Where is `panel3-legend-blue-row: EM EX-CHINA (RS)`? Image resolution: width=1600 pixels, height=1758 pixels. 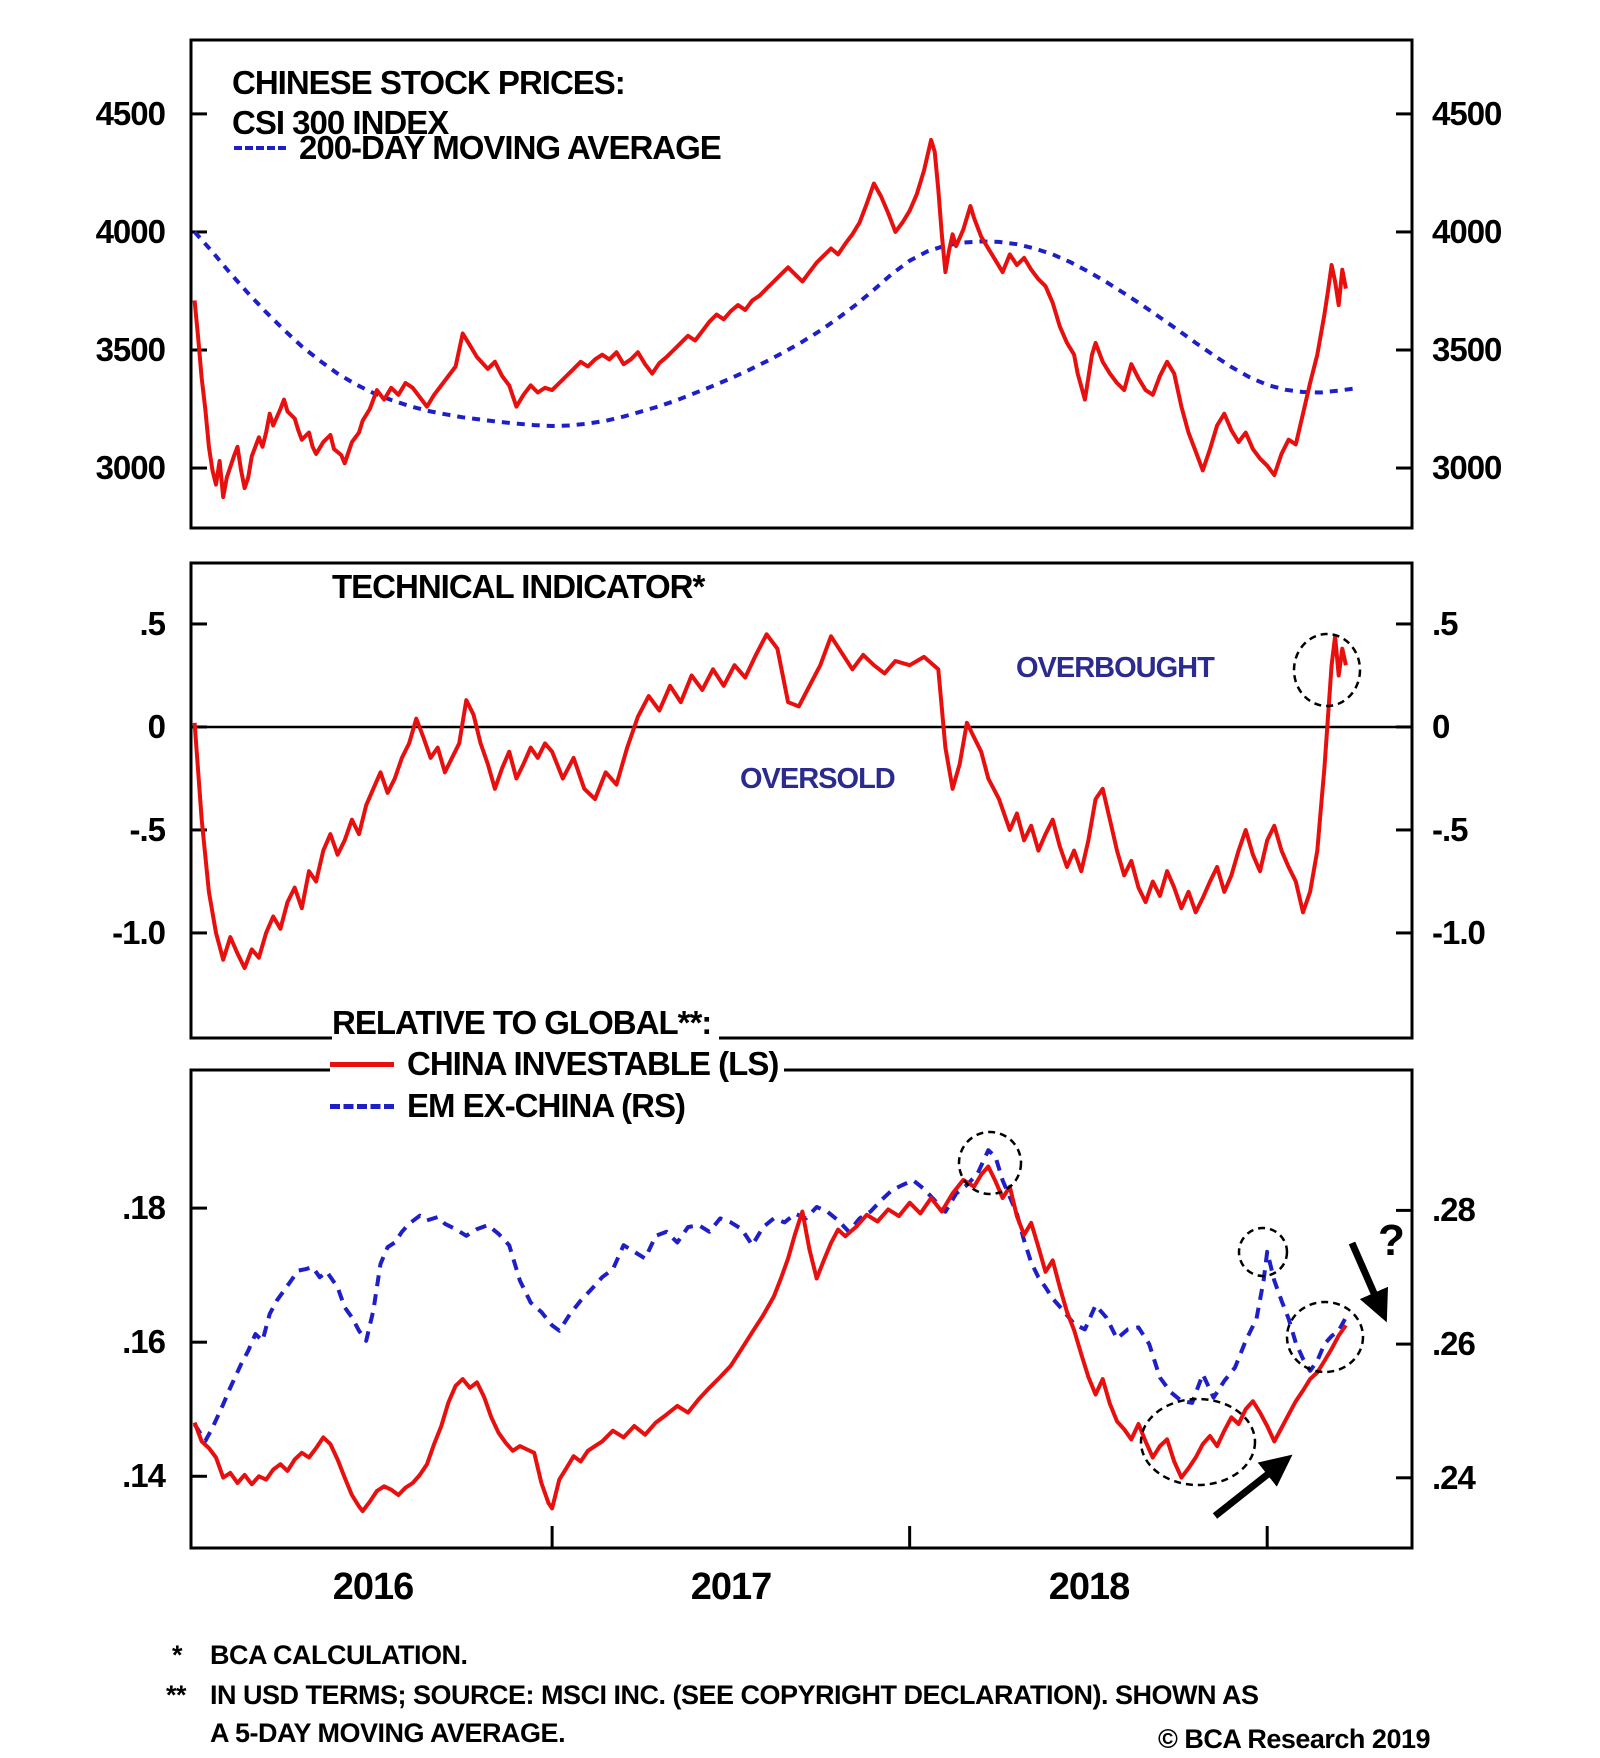
panel3-legend-blue-row: EM EX-CHINA (RS) is located at coordinates (510, 1106).